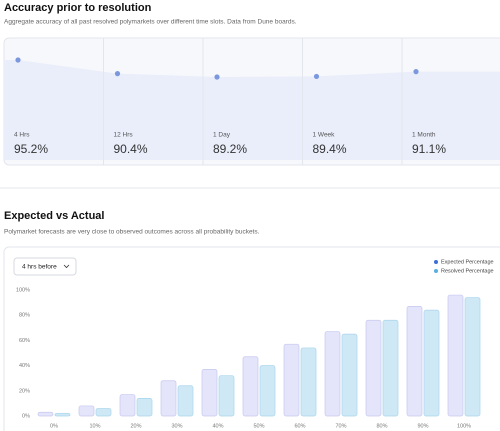  What do you see at coordinates (23, 290) in the screenshot?
I see `y-tick-label: 100%` at bounding box center [23, 290].